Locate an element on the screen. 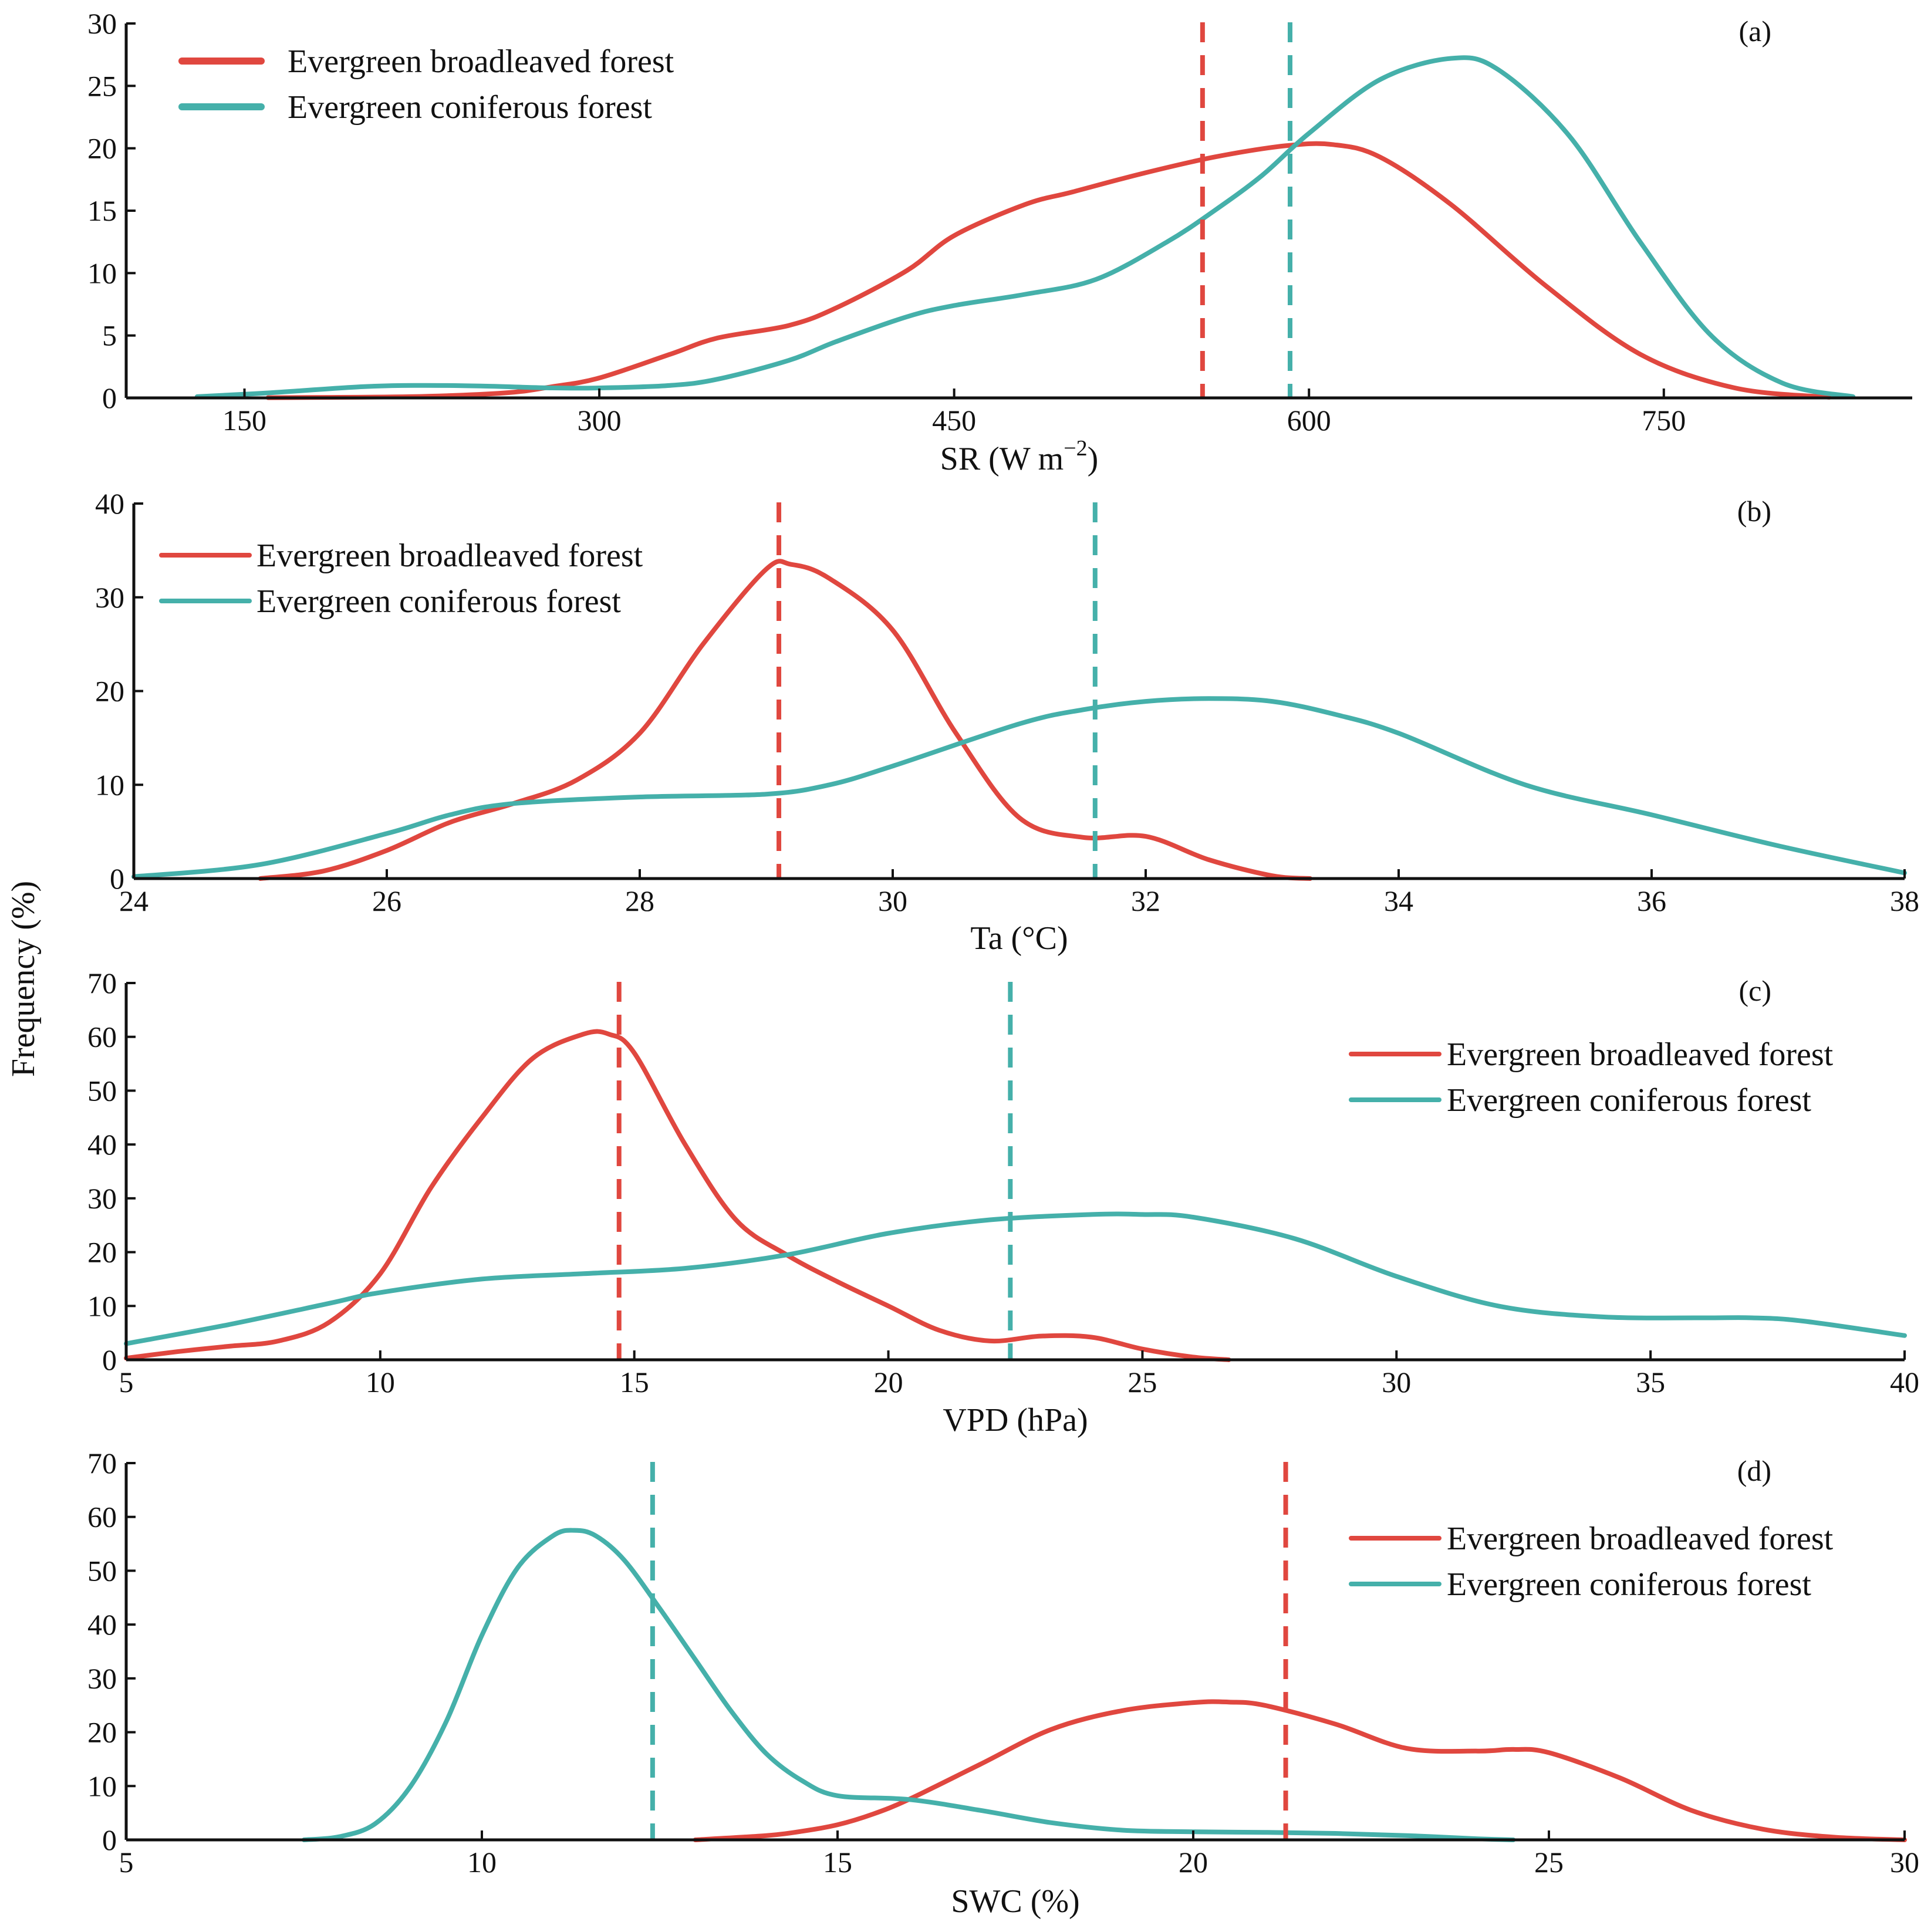 Image resolution: width=1931 pixels, height=1932 pixels. y-tick-label: 15 is located at coordinates (102, 210).